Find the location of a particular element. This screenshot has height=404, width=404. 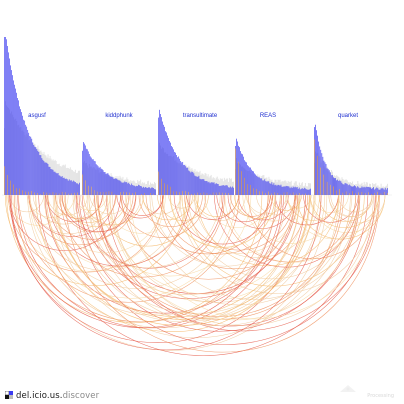

user-label-quarket: quarket is located at coordinates (348, 116).